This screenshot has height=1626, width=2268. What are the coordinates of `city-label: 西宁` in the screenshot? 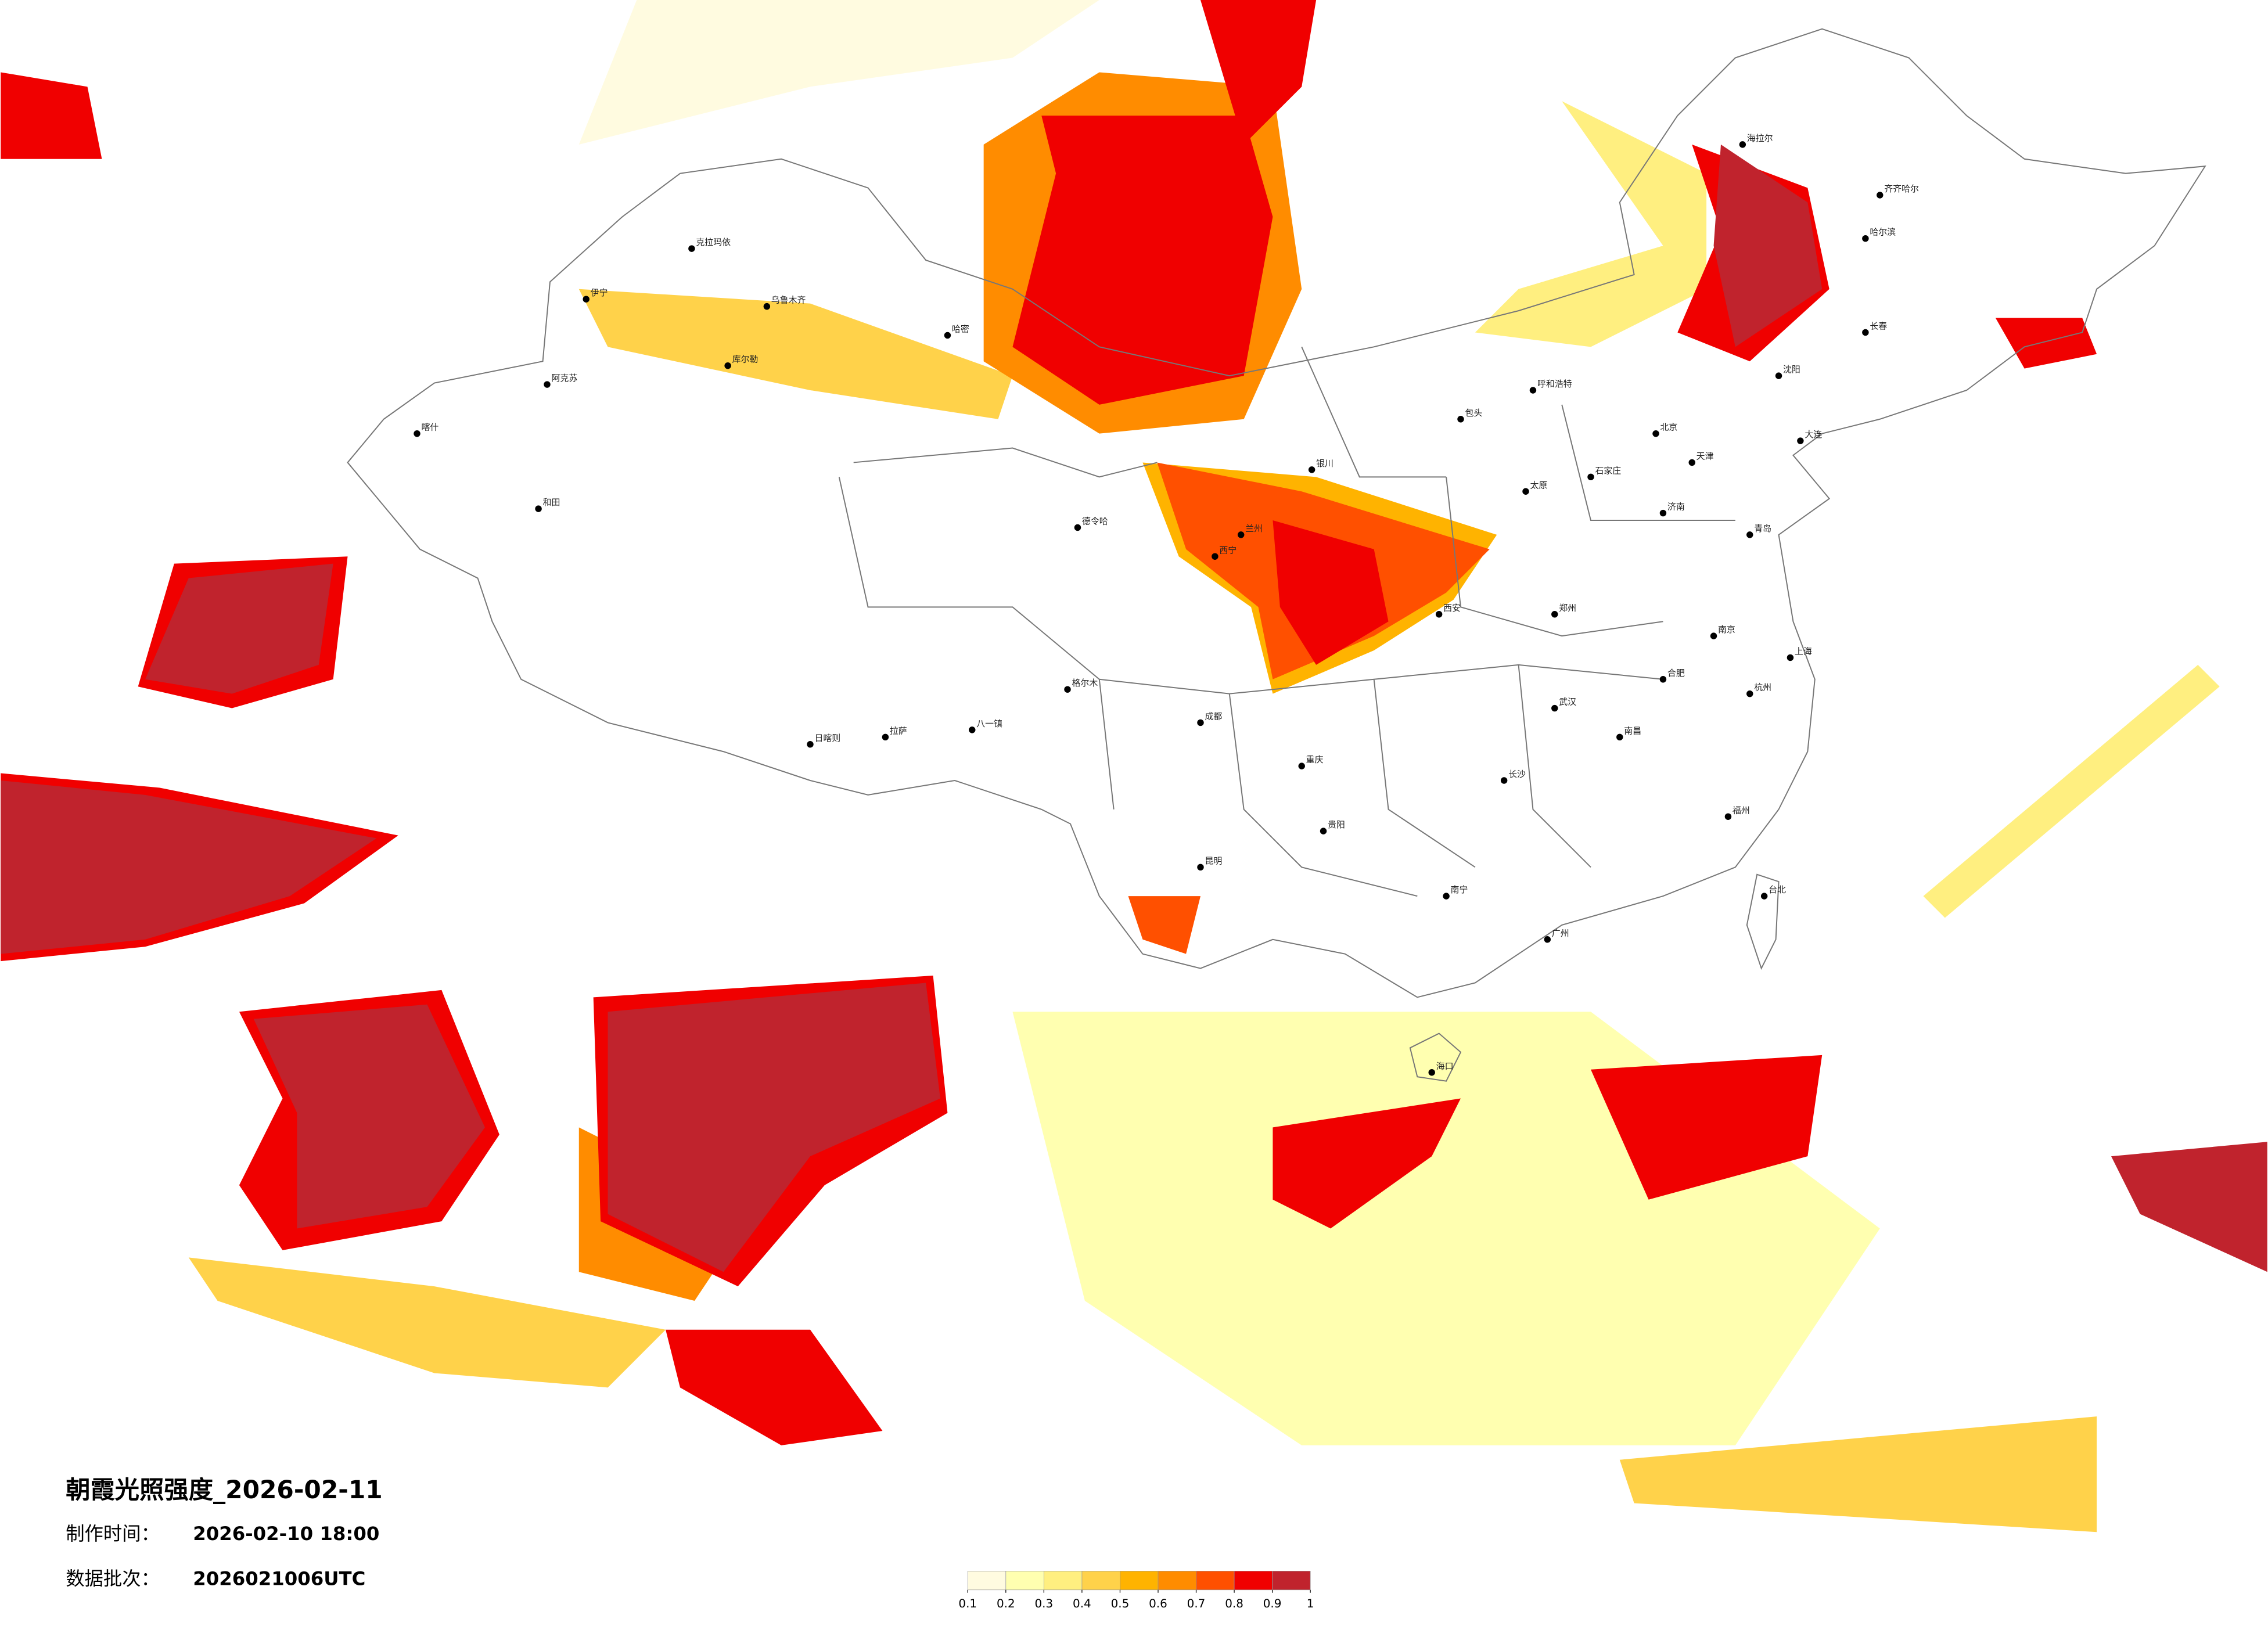 It's located at (1228, 550).